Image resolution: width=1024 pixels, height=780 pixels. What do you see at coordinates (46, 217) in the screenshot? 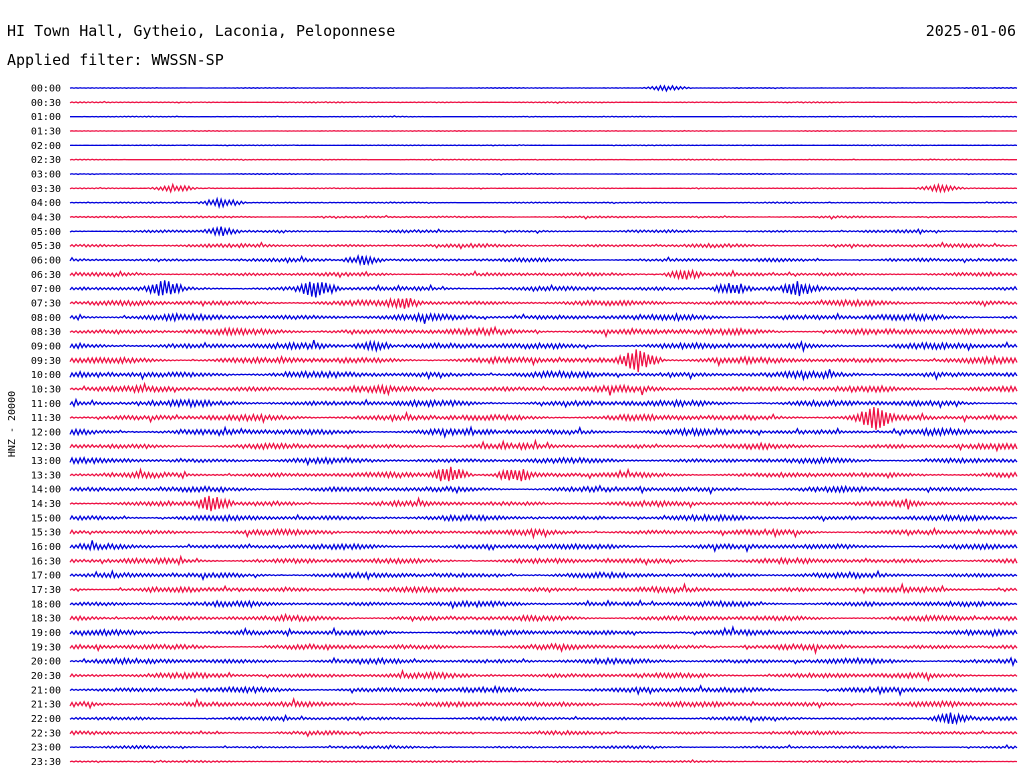
I see `tick-label: 04:30` at bounding box center [46, 217].